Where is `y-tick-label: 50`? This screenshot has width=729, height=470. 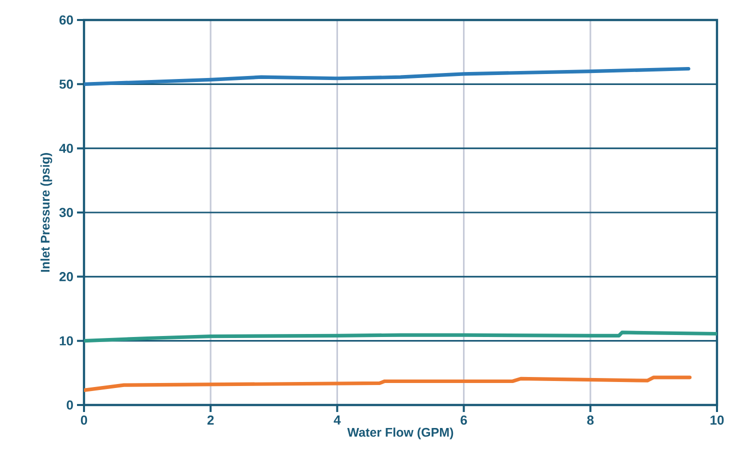 y-tick-label: 50 is located at coordinates (66, 84).